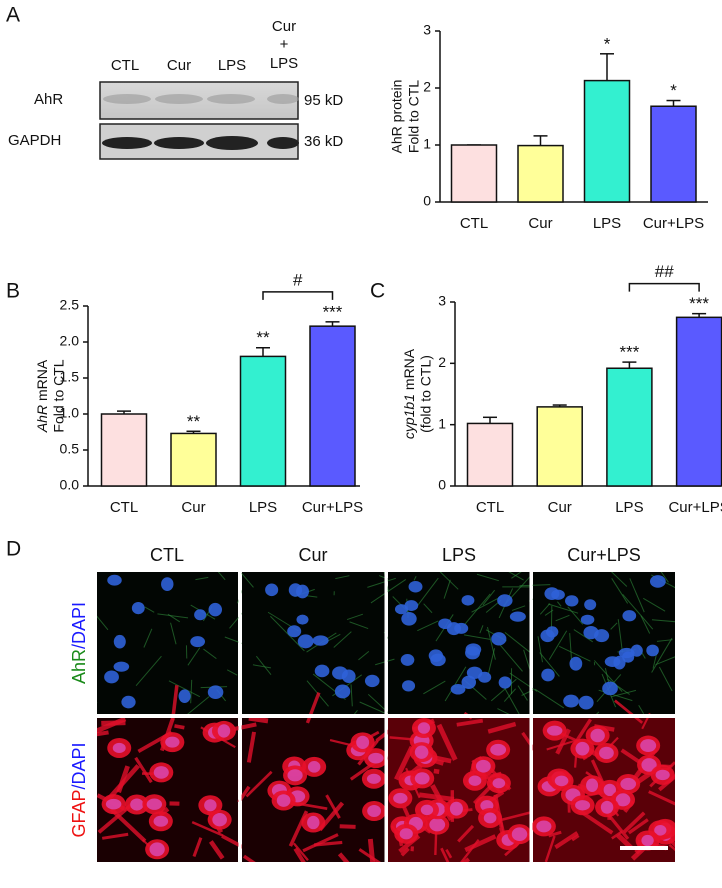 This screenshot has height=888, width=722. What do you see at coordinates (607, 43) in the screenshot?
I see `significance: *` at bounding box center [607, 43].